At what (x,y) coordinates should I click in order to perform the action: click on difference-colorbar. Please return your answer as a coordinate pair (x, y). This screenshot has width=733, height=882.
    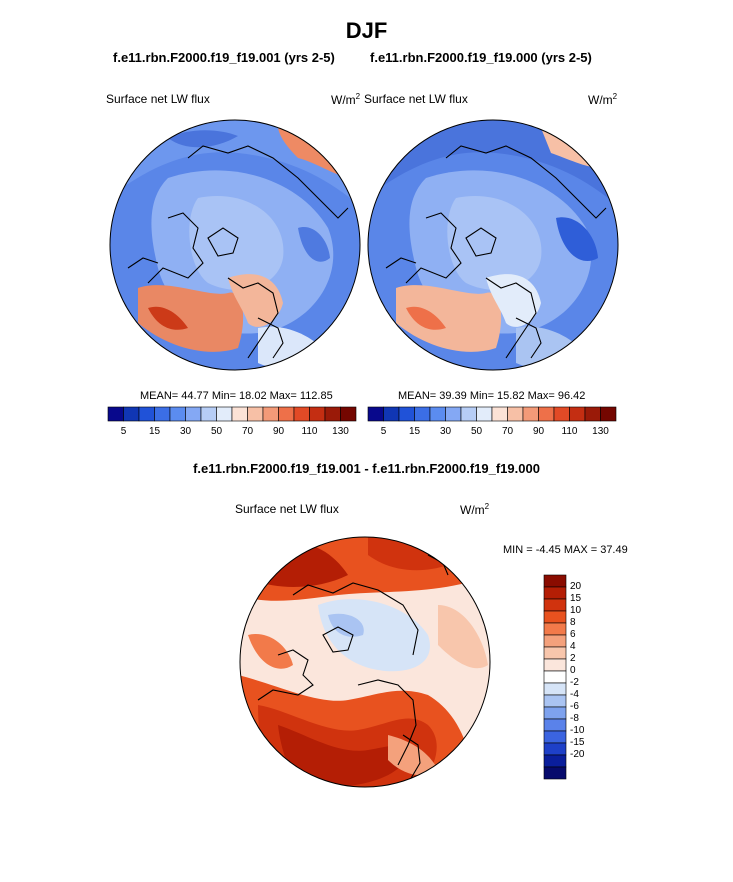
    Looking at the image, I should click on (555, 677).